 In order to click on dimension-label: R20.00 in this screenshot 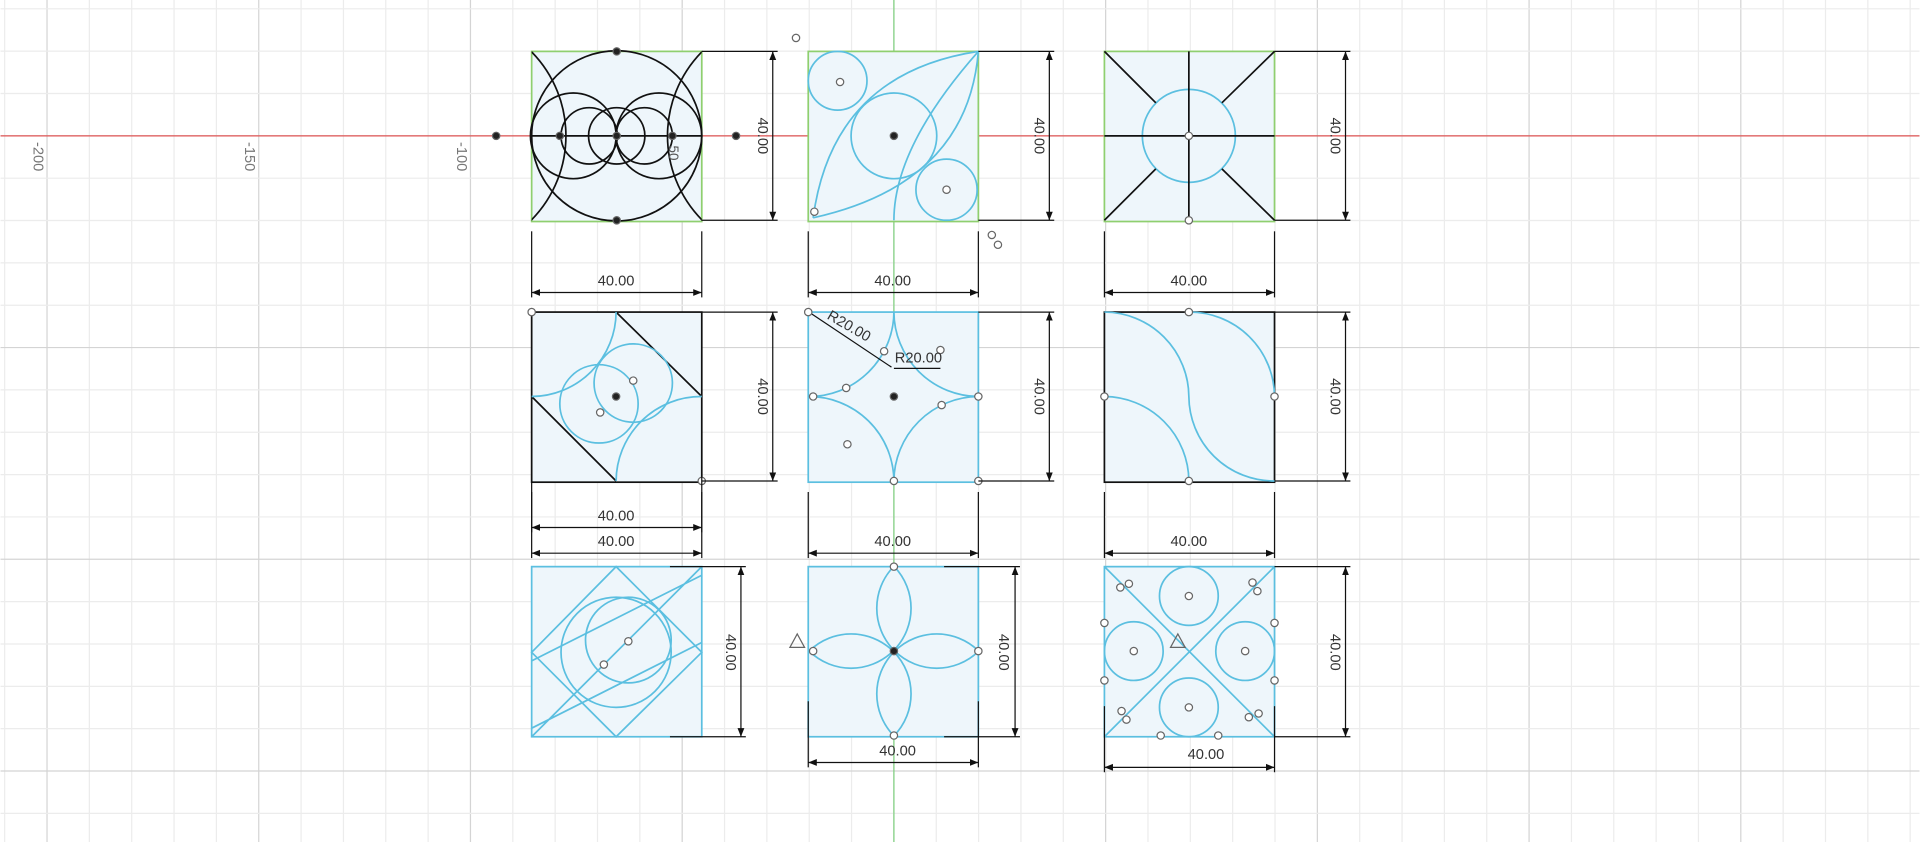, I will do `click(918, 358)`.